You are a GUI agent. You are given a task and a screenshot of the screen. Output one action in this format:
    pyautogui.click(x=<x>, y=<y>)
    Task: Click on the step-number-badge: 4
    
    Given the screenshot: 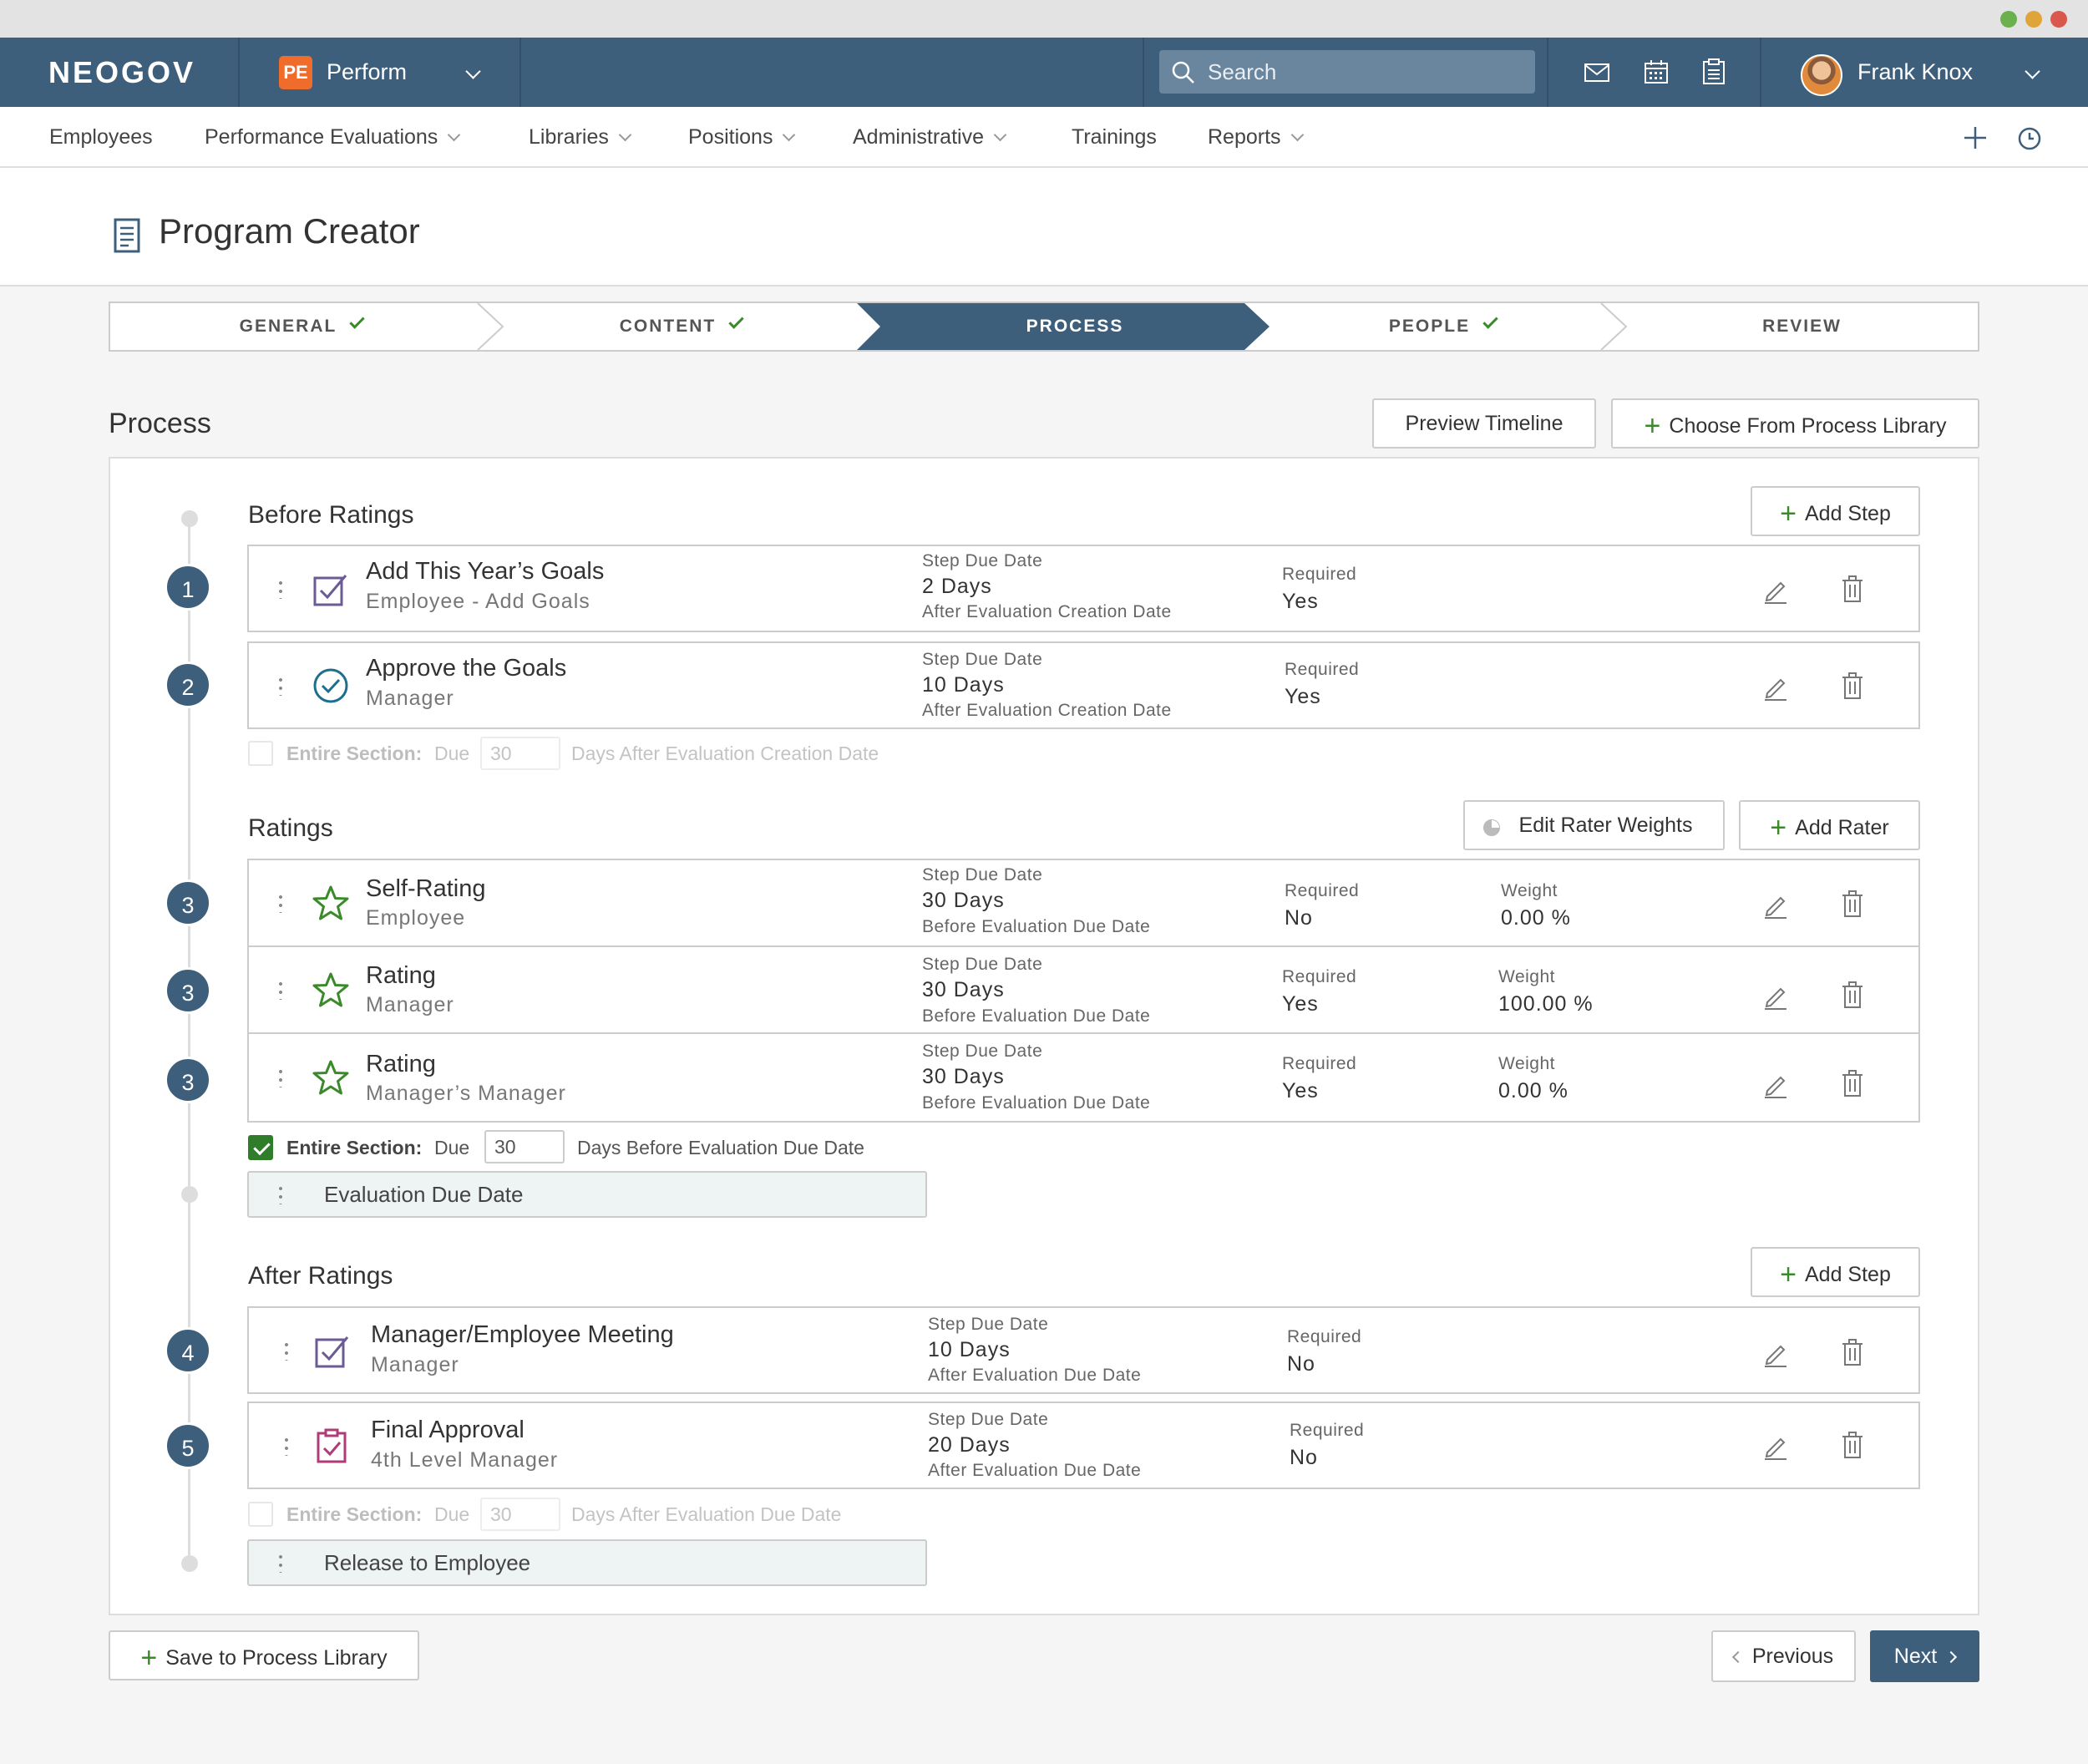 What is the action you would take?
    pyautogui.click(x=188, y=1350)
    